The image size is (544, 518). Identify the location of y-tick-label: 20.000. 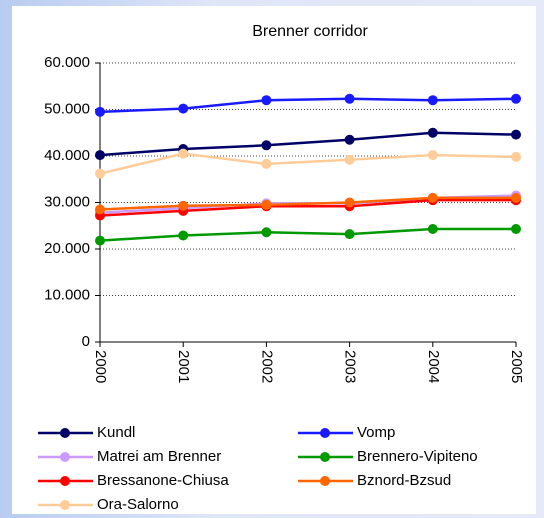
(67, 248).